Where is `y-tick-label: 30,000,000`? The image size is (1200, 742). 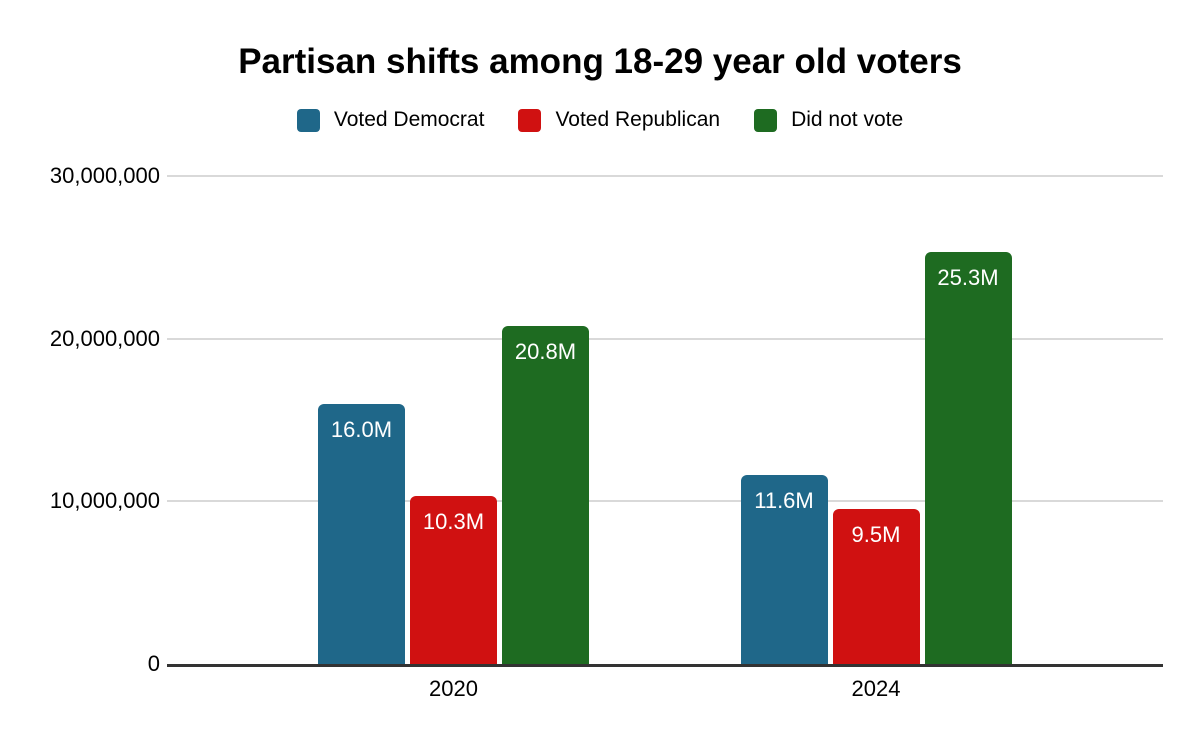
y-tick-label: 30,000,000 is located at coordinates (104, 175).